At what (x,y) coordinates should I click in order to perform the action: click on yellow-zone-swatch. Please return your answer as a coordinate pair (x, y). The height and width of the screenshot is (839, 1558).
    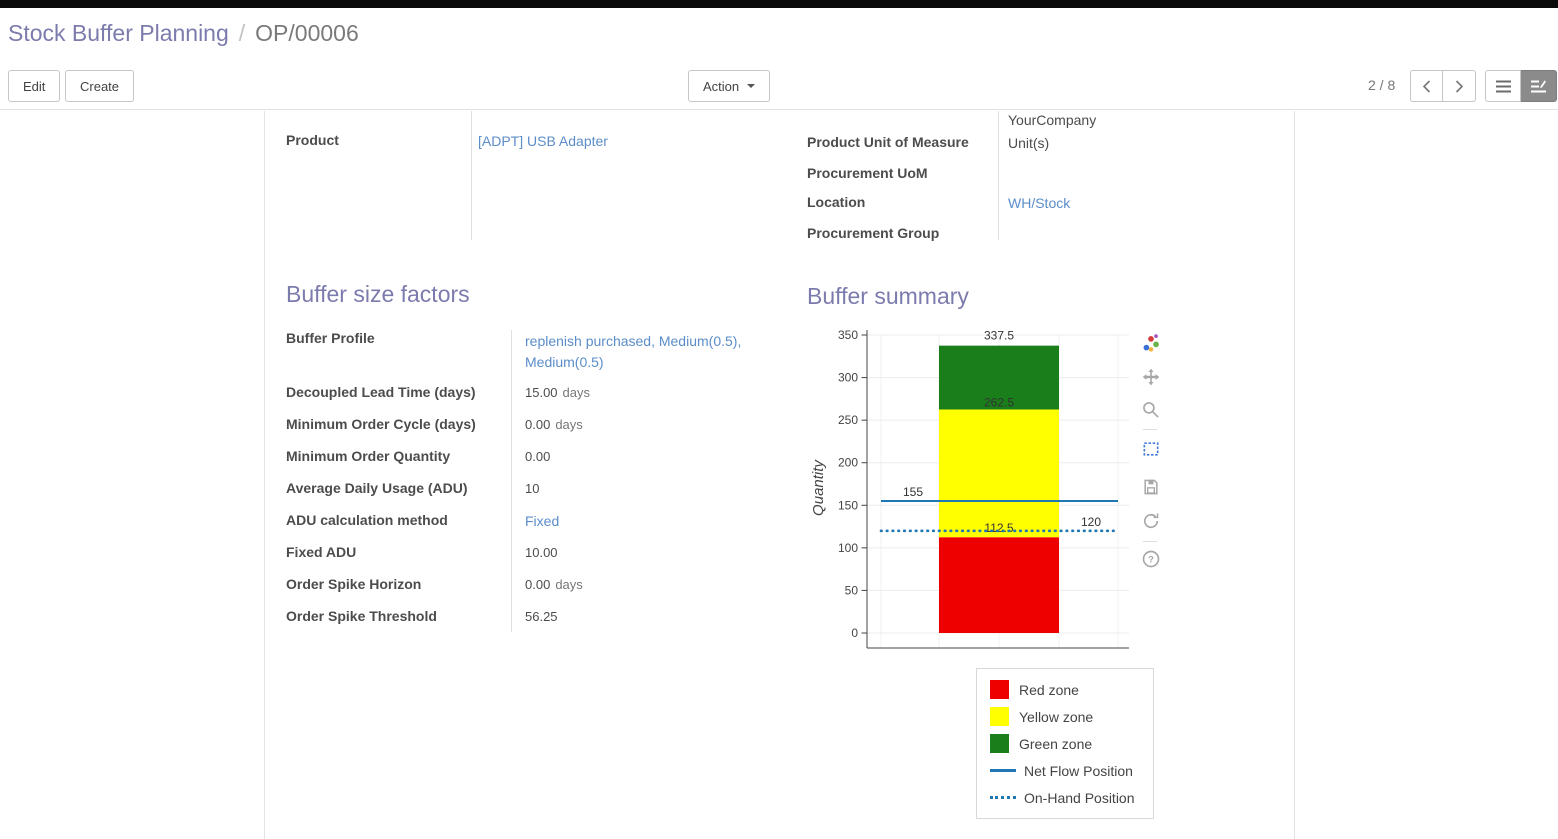
    Looking at the image, I should click on (999, 716).